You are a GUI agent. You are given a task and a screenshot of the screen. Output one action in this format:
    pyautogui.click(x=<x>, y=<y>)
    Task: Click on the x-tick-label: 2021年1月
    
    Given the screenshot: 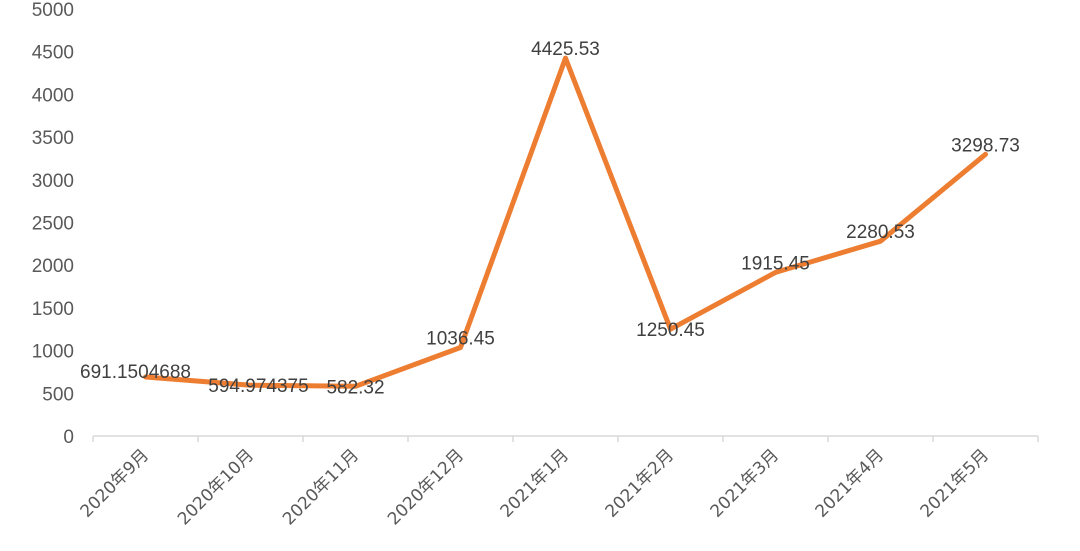 What is the action you would take?
    pyautogui.click(x=535, y=483)
    